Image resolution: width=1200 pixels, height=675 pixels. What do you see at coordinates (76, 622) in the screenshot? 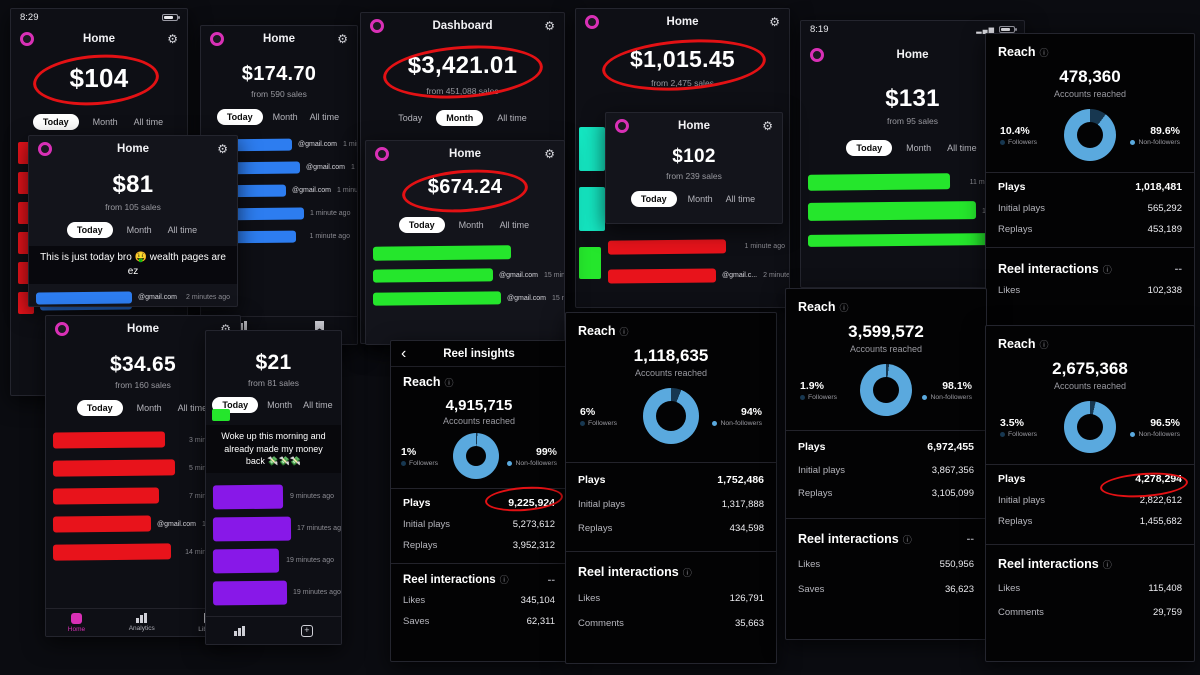
I see `nav-home: Home` at bounding box center [76, 622].